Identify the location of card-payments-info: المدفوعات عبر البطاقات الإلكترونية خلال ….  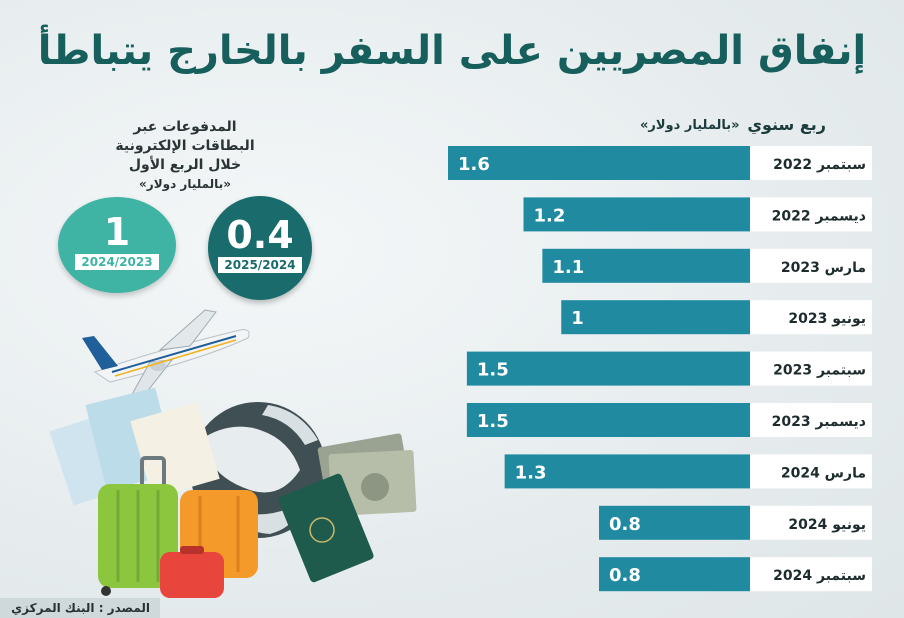
(185, 156).